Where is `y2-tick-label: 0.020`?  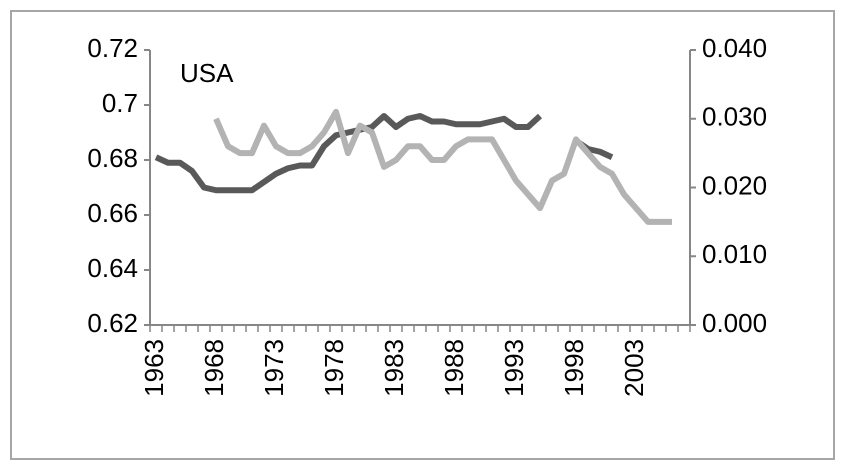
y2-tick-label: 0.020 is located at coordinates (734, 185).